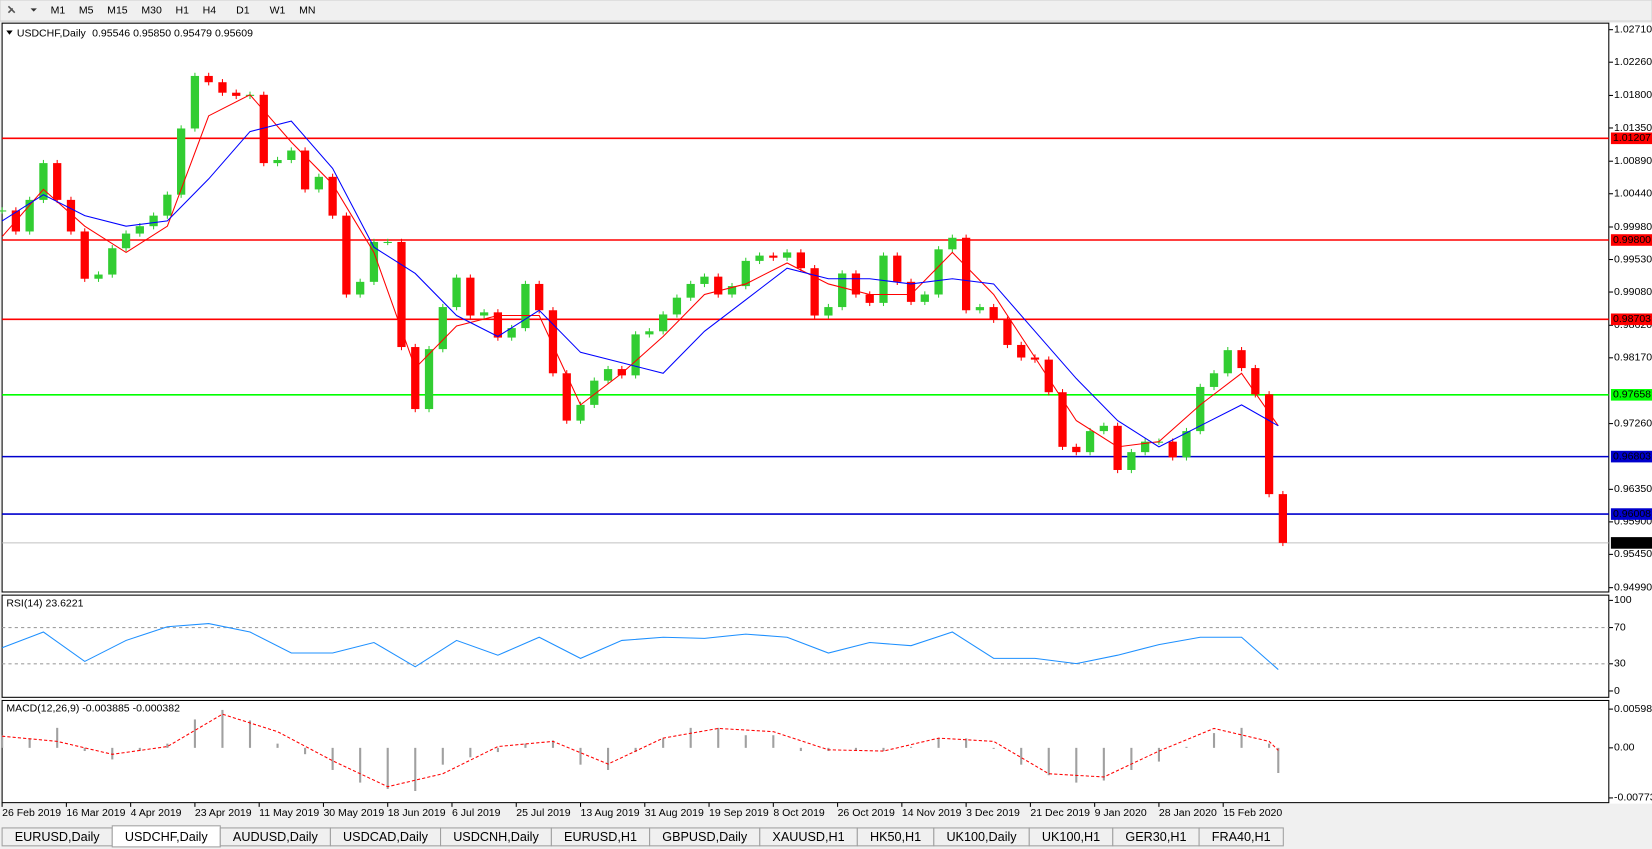  What do you see at coordinates (1632, 543) in the screenshot?
I see `bid-label: 0.95609` at bounding box center [1632, 543].